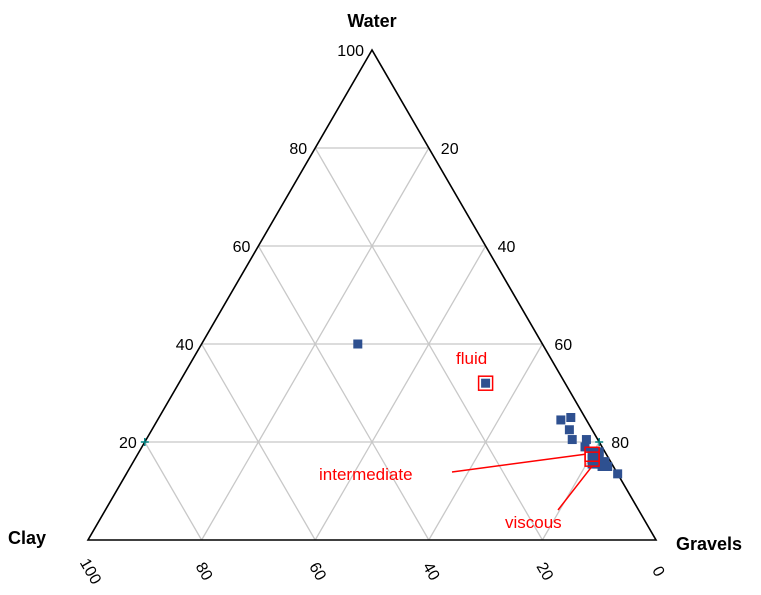  I want to click on annotations: fluid intermediate viscous, so click(459, 440).